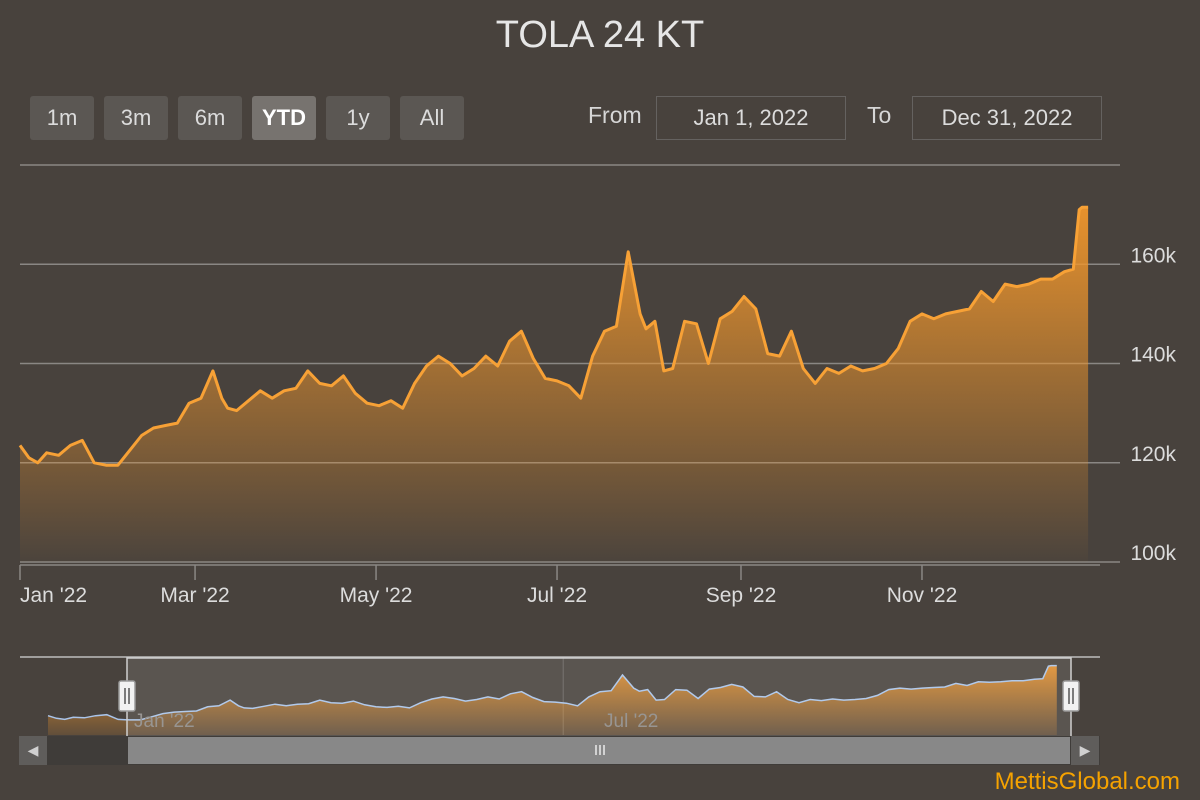 Image resolution: width=1200 pixels, height=800 pixels. What do you see at coordinates (62, 118) in the screenshot?
I see `range-button-1m: 1m` at bounding box center [62, 118].